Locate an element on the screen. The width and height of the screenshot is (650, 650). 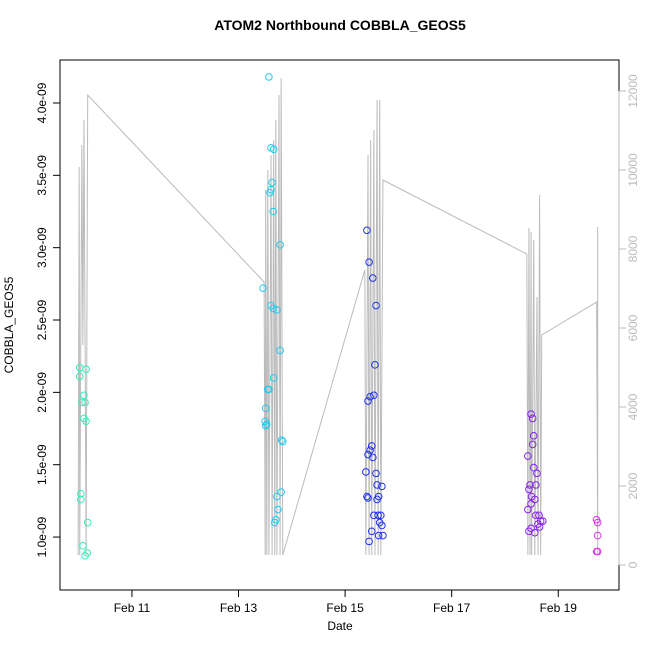
x-tick-label: Feb 15 is located at coordinates (345, 608).